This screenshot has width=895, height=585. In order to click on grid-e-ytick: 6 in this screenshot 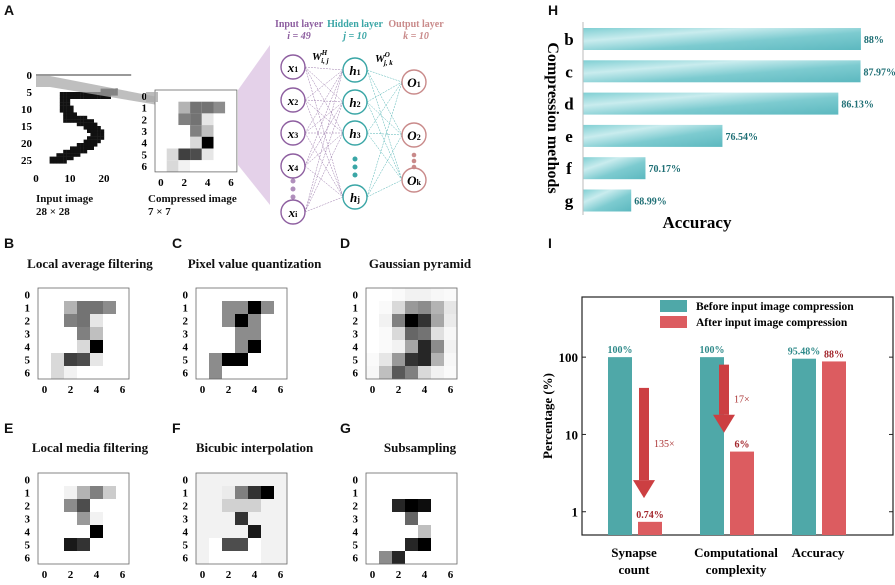, I will do `click(28, 559)`.